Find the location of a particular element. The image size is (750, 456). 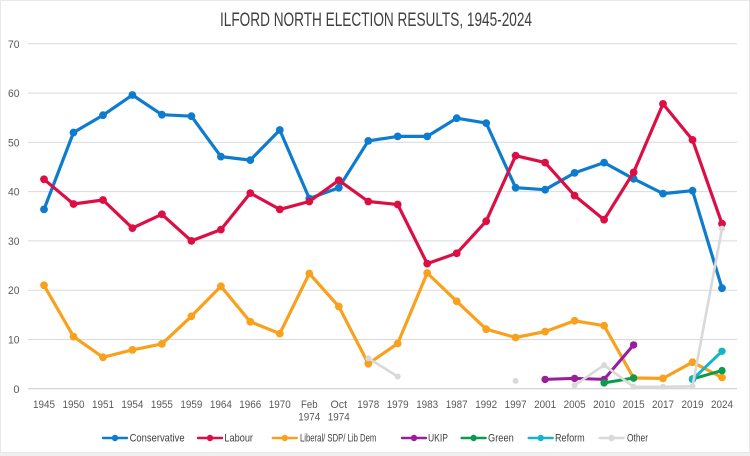

svg-text: 1987 is located at coordinates (457, 405).